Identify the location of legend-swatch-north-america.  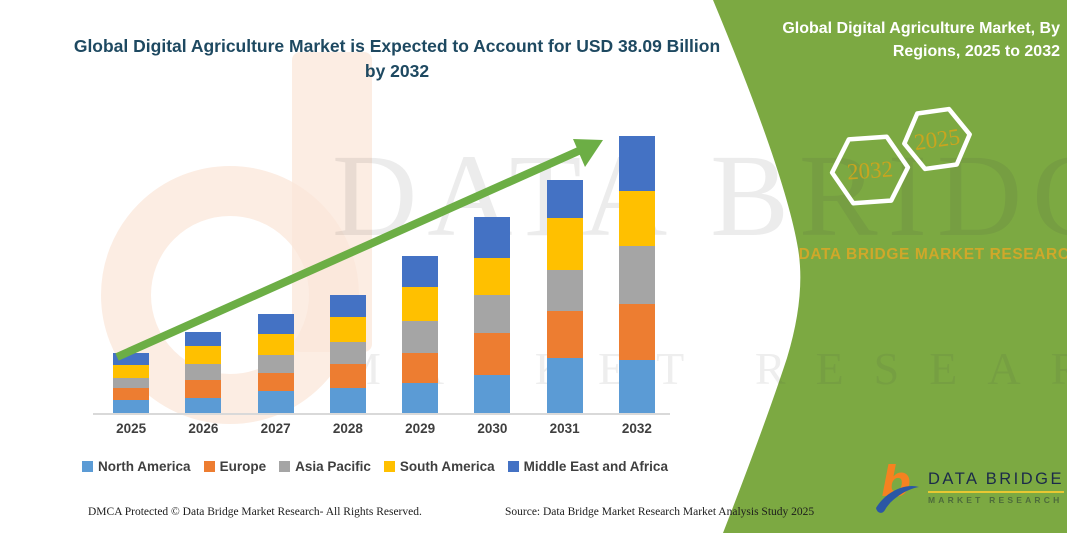
(88, 466).